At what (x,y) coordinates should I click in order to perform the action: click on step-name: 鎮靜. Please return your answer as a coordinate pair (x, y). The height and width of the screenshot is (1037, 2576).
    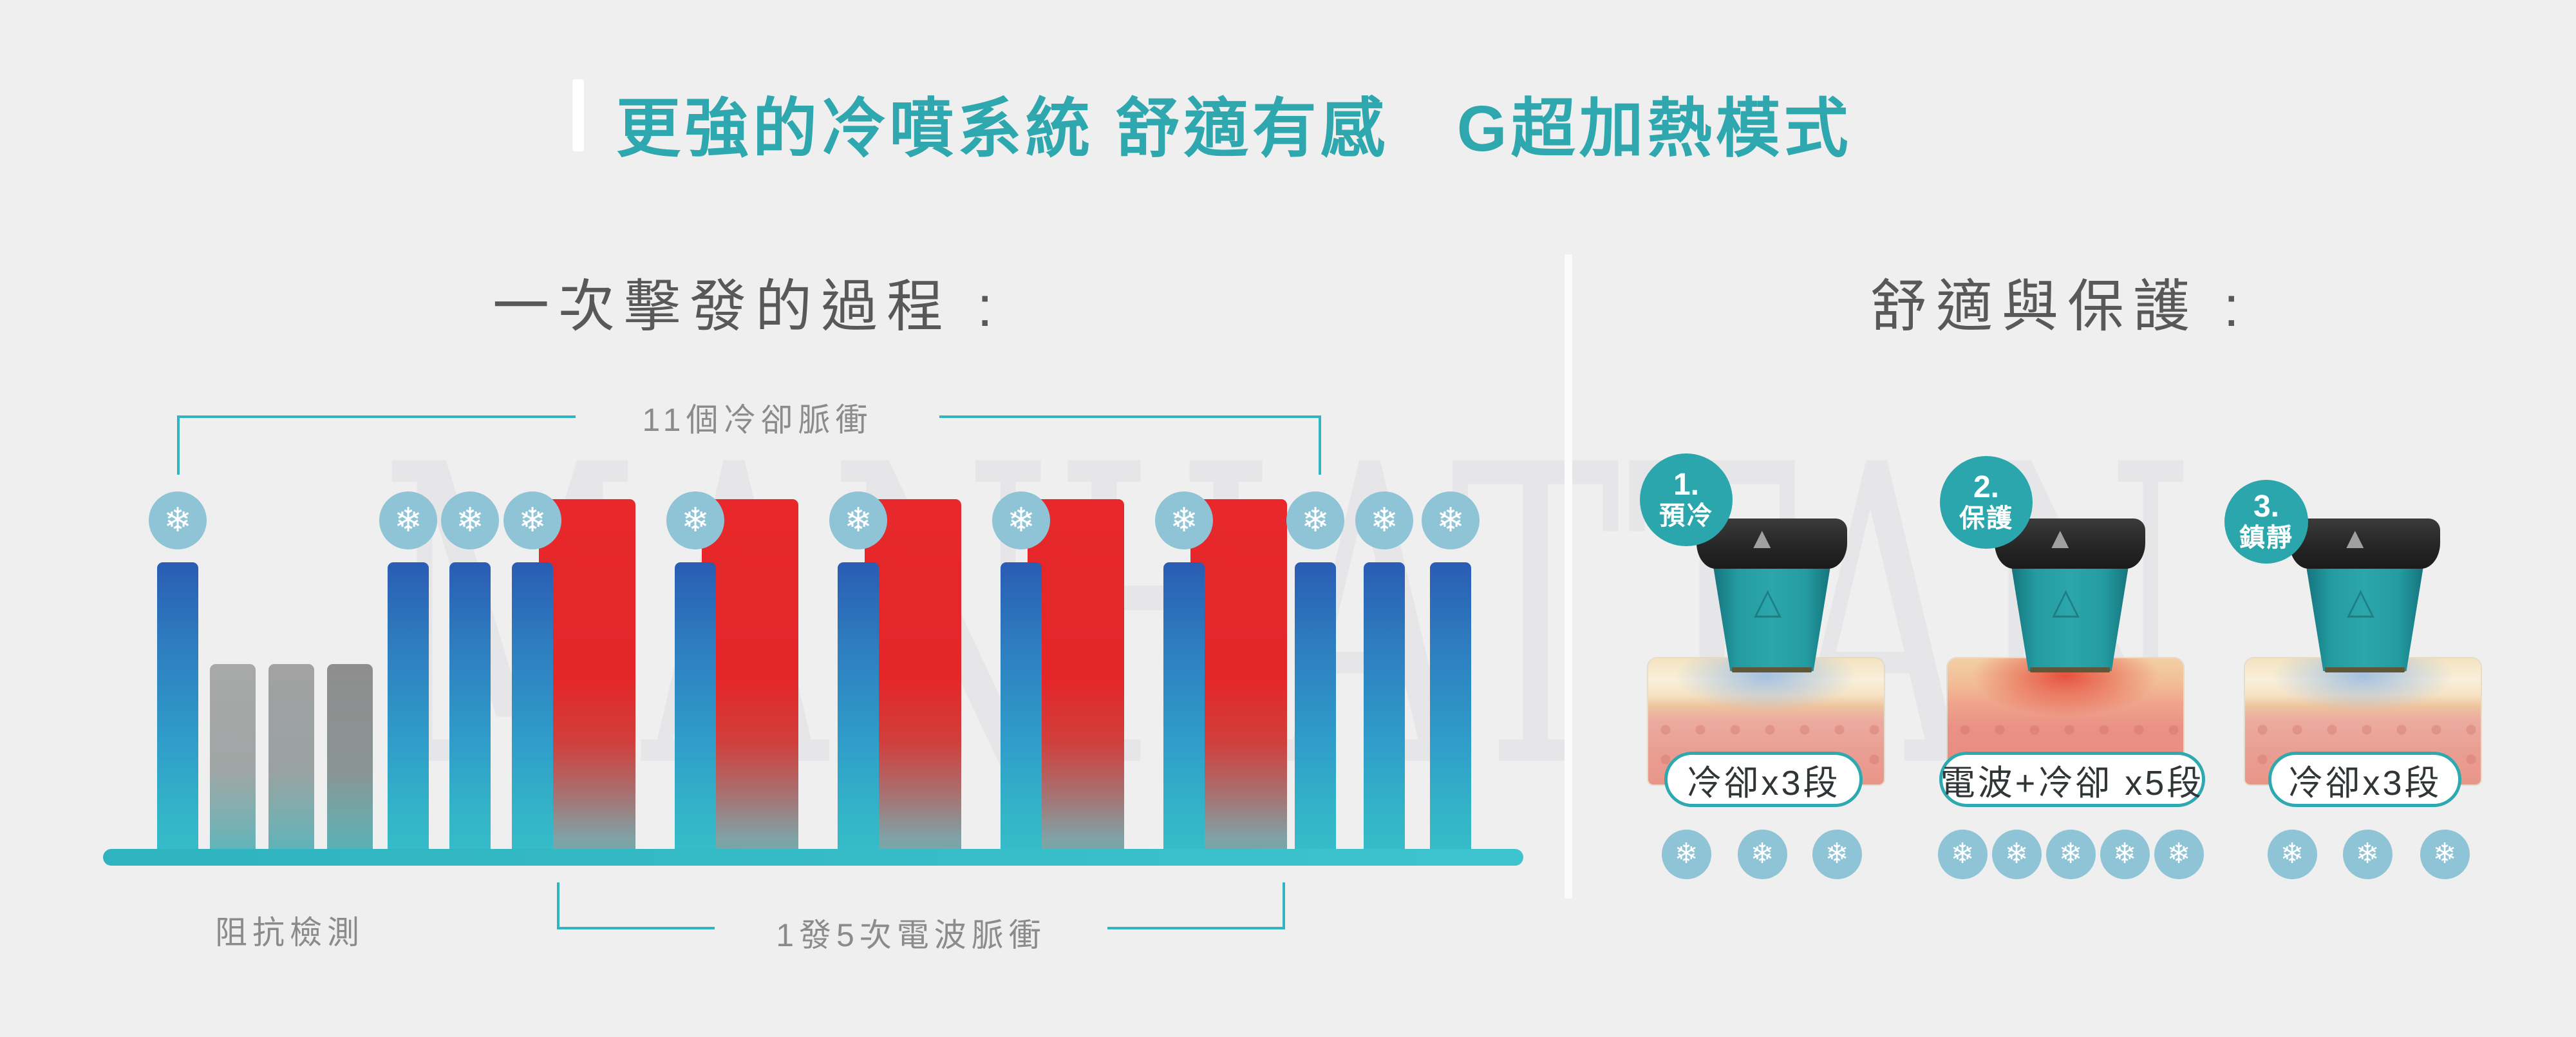
    Looking at the image, I should click on (2266, 538).